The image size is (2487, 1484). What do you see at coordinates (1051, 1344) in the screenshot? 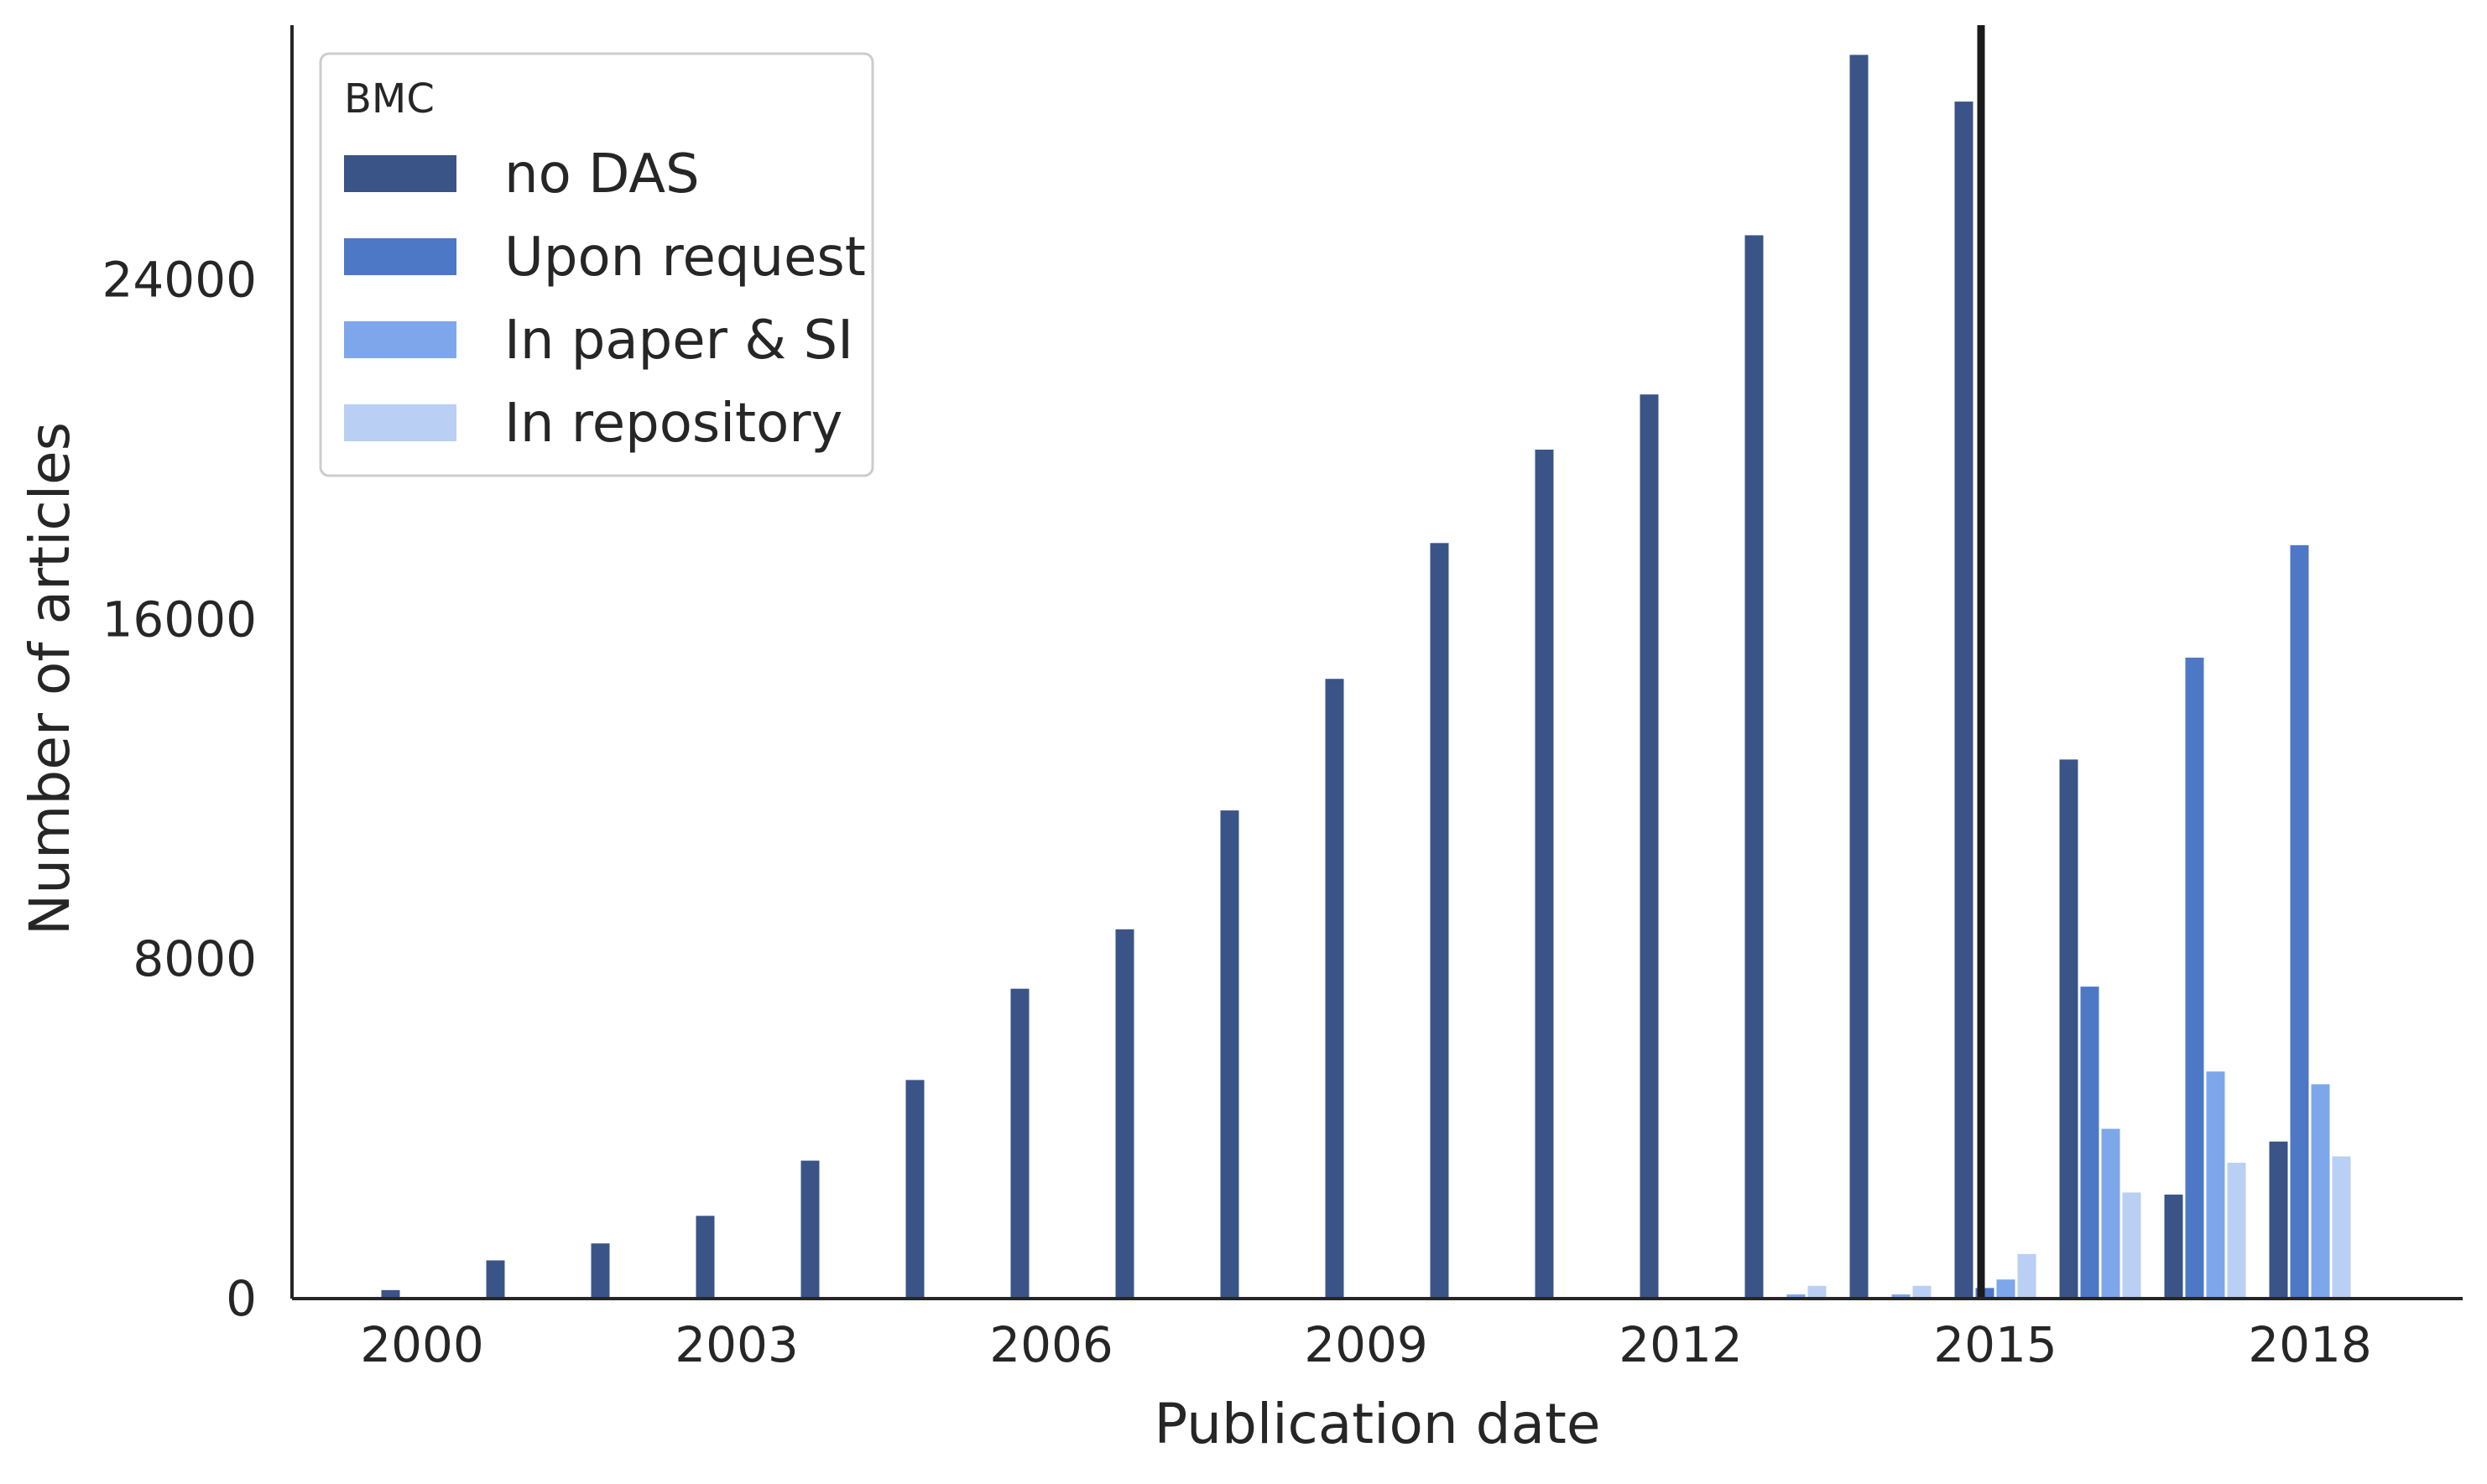
I see `x-tick-label: 2006` at bounding box center [1051, 1344].